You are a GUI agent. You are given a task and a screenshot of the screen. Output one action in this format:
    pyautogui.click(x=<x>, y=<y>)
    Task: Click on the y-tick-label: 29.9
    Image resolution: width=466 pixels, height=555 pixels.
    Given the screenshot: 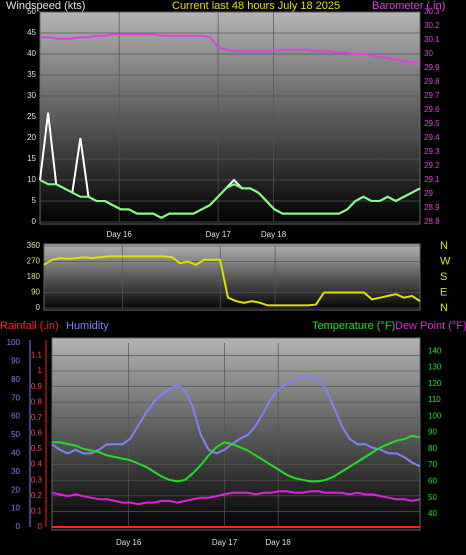 What is the action you would take?
    pyautogui.click(x=432, y=67)
    